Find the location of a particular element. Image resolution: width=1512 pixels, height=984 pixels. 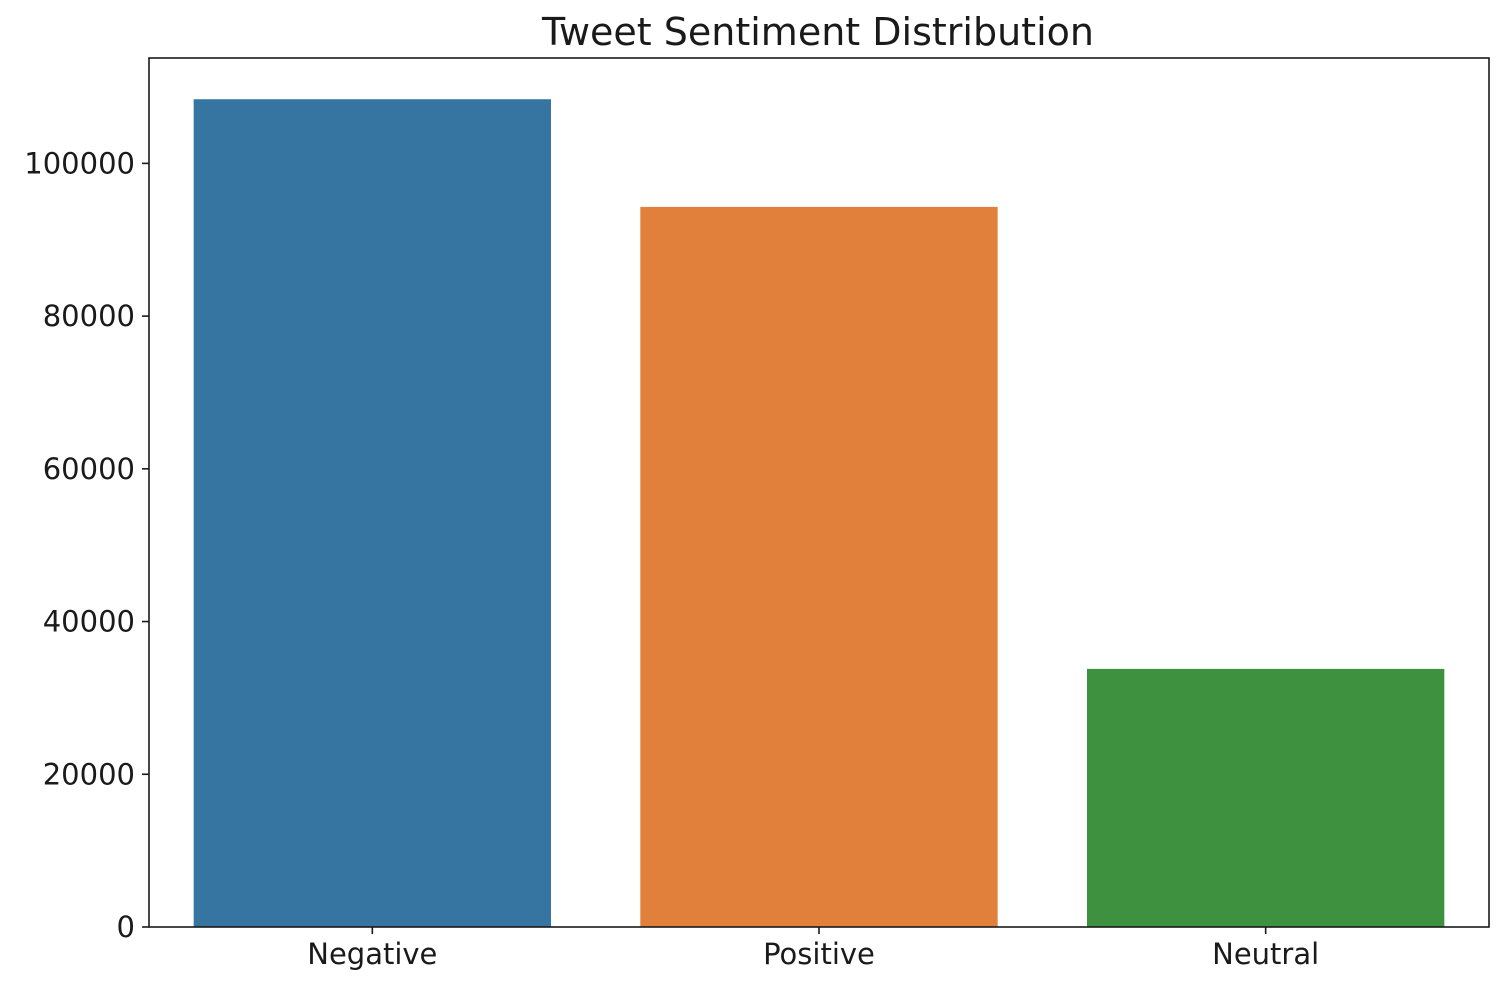

y-axis-ticks: 0 20000 40000 60000 80000 100000 is located at coordinates (86, 545).